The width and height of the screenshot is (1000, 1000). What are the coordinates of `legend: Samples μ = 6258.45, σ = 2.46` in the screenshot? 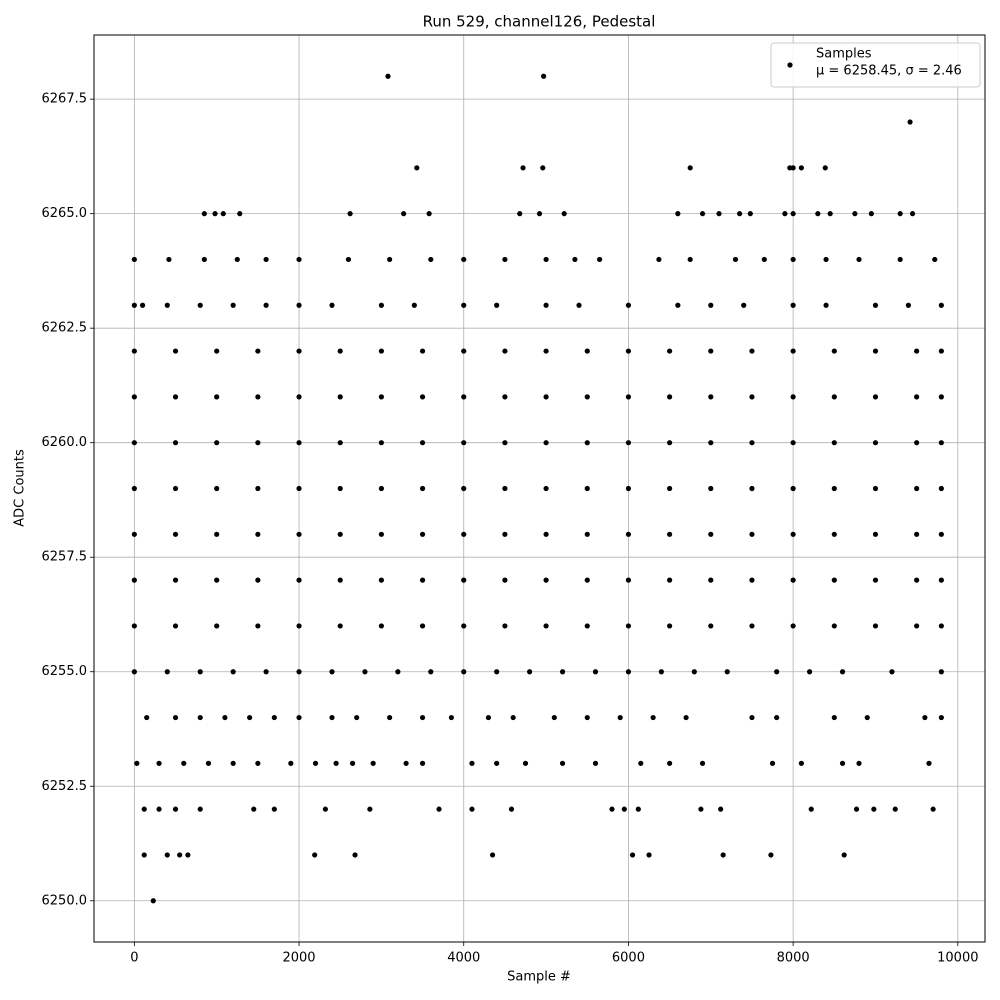 It's located at (875, 65).